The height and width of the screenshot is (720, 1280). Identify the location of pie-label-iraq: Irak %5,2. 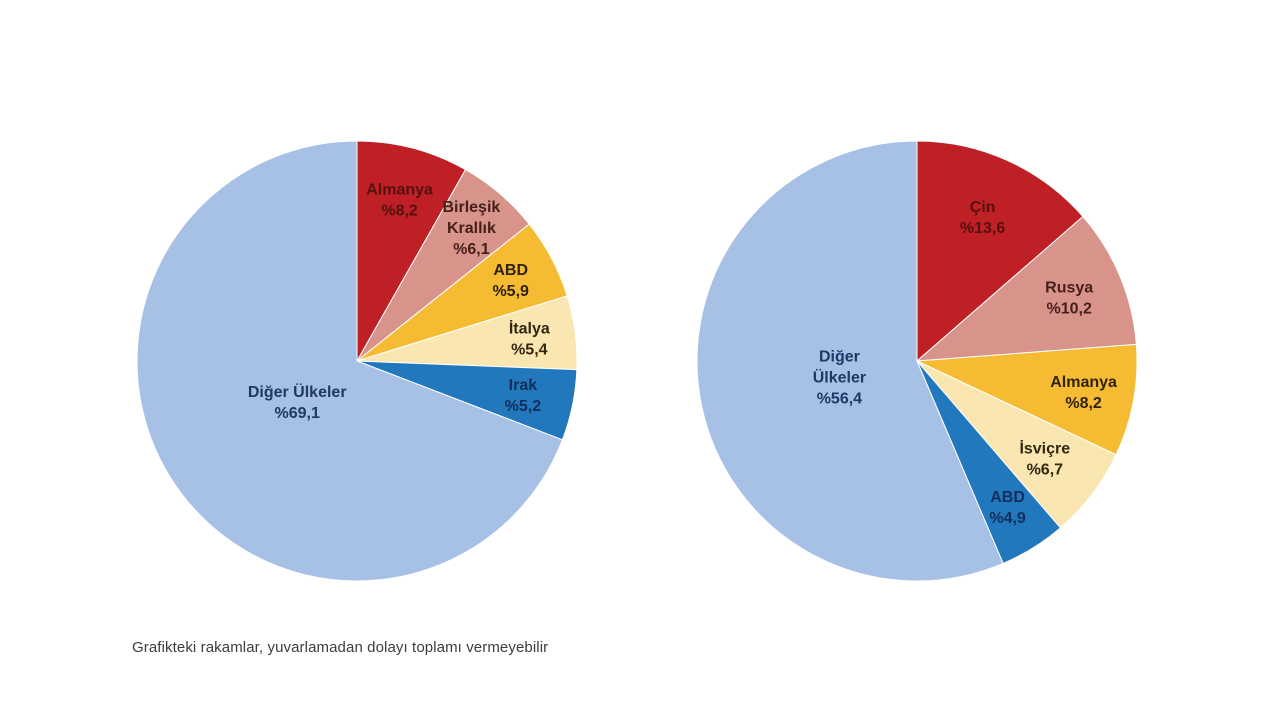
(523, 396).